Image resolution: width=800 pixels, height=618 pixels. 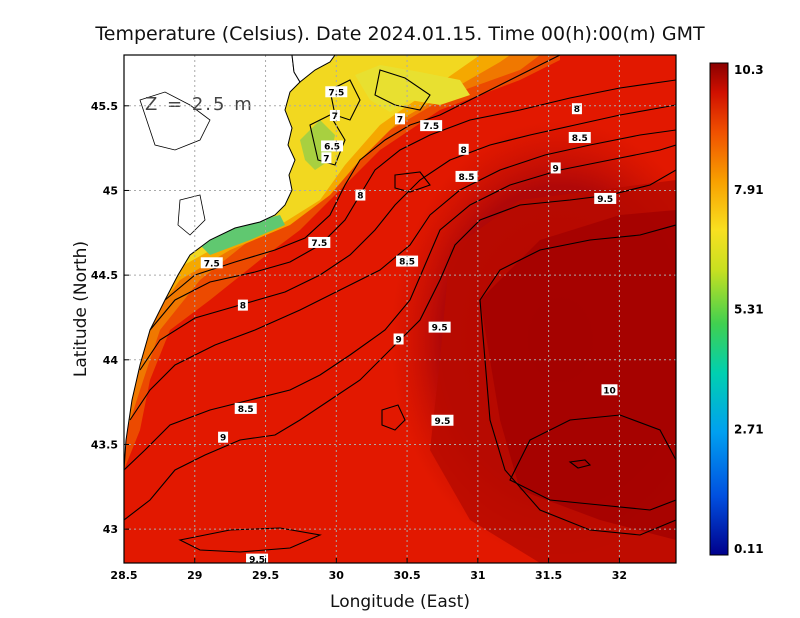 What do you see at coordinates (104, 106) in the screenshot?
I see `y-tick-label: 45.5` at bounding box center [104, 106].